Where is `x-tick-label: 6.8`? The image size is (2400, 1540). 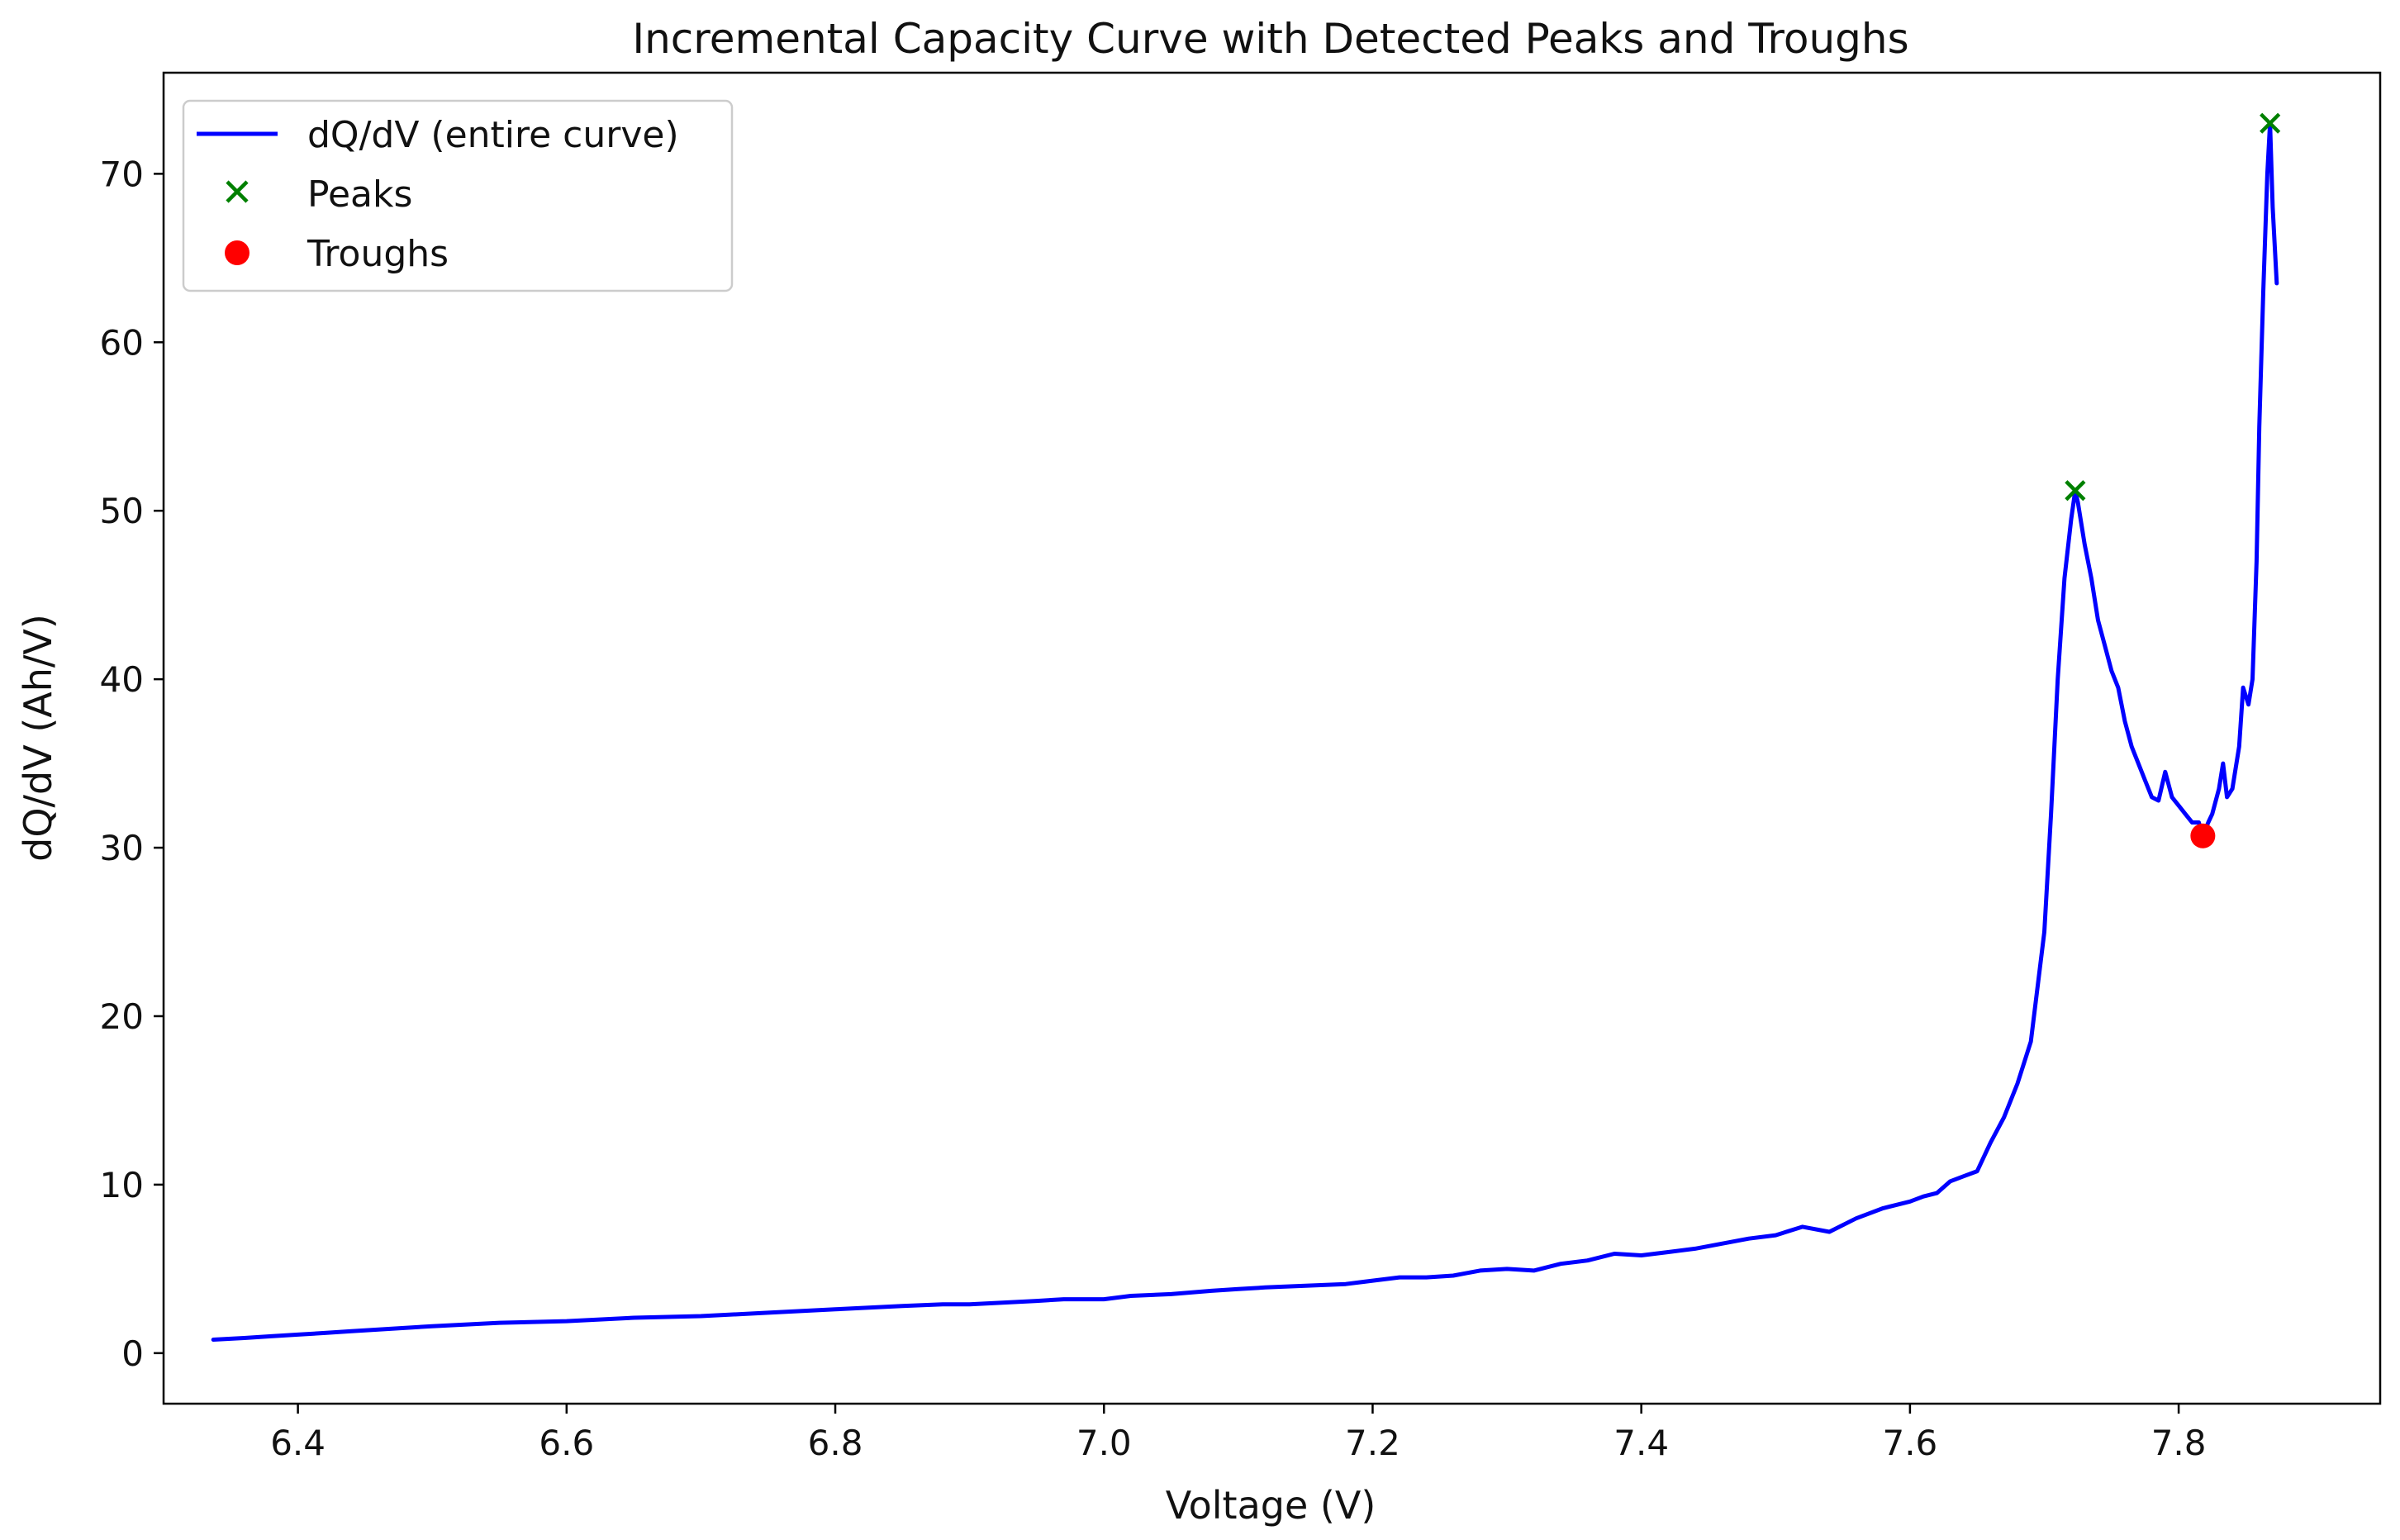 x-tick-label: 6.8 is located at coordinates (835, 1443).